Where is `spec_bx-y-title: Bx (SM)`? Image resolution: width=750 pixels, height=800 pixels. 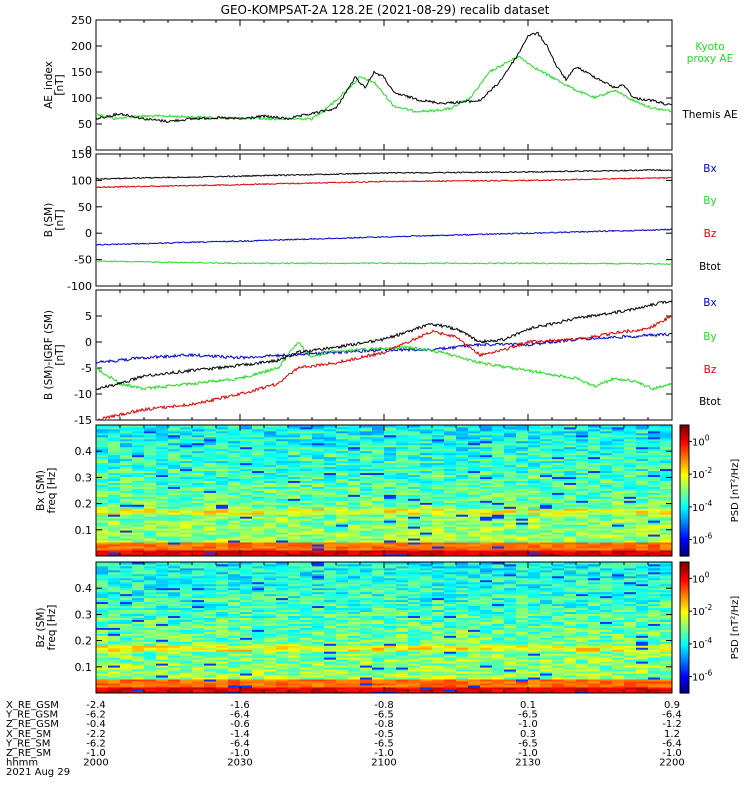 spec_bx-y-title: Bx (SM) is located at coordinates (41, 490).